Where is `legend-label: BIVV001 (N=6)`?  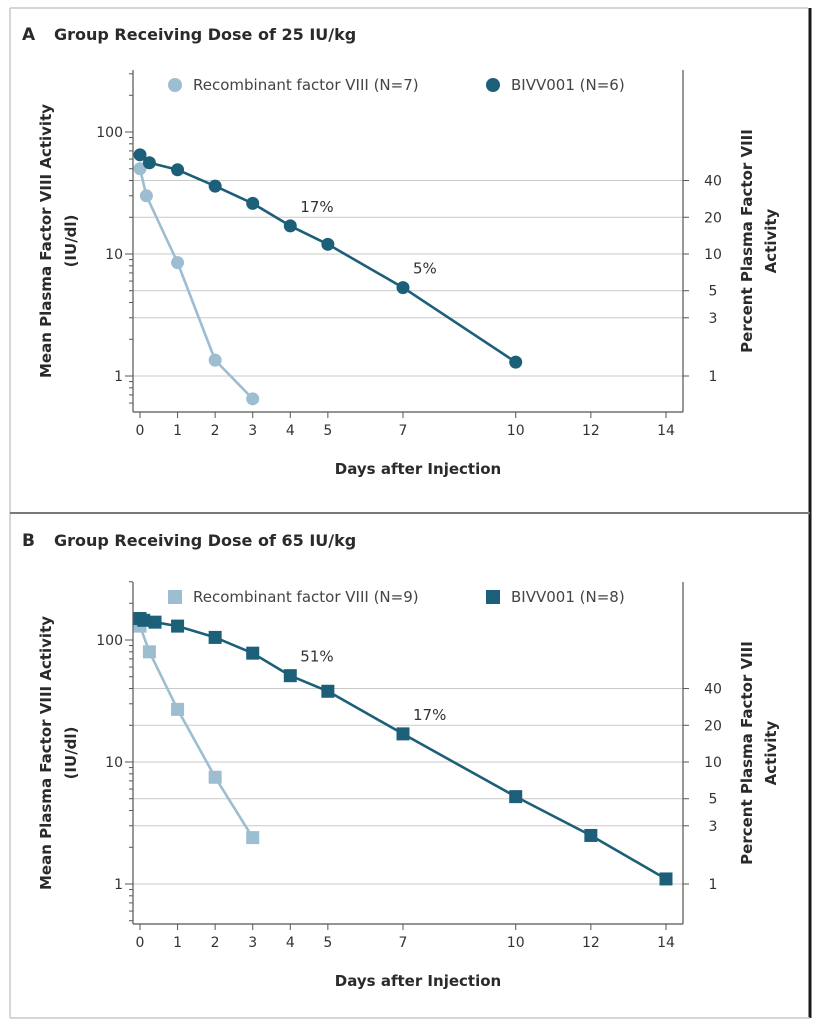
legend-label: BIVV001 (N=6) is located at coordinates (568, 85).